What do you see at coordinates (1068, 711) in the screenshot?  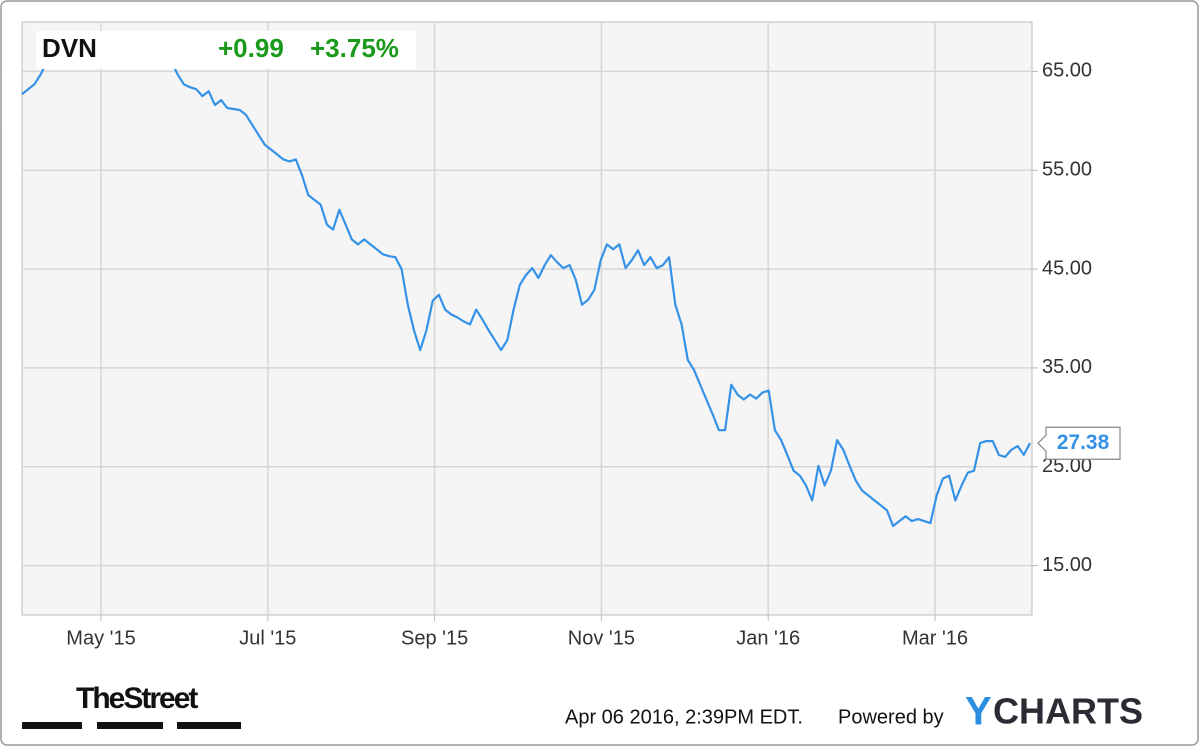 I see `brand-name: CHARTS` at bounding box center [1068, 711].